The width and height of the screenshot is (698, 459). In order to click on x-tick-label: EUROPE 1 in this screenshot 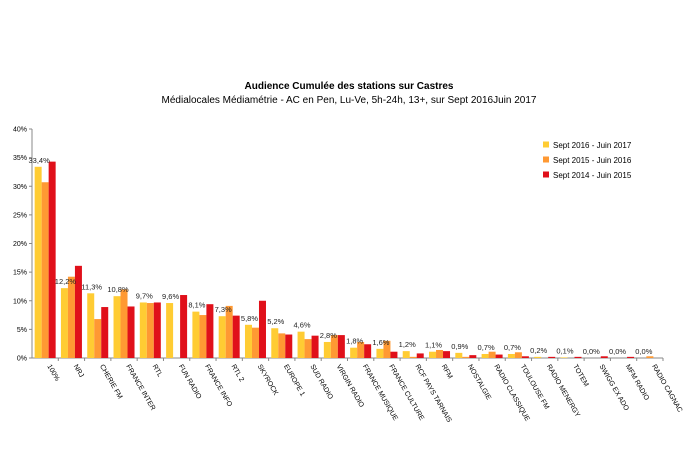, I will do `click(294, 381)`.